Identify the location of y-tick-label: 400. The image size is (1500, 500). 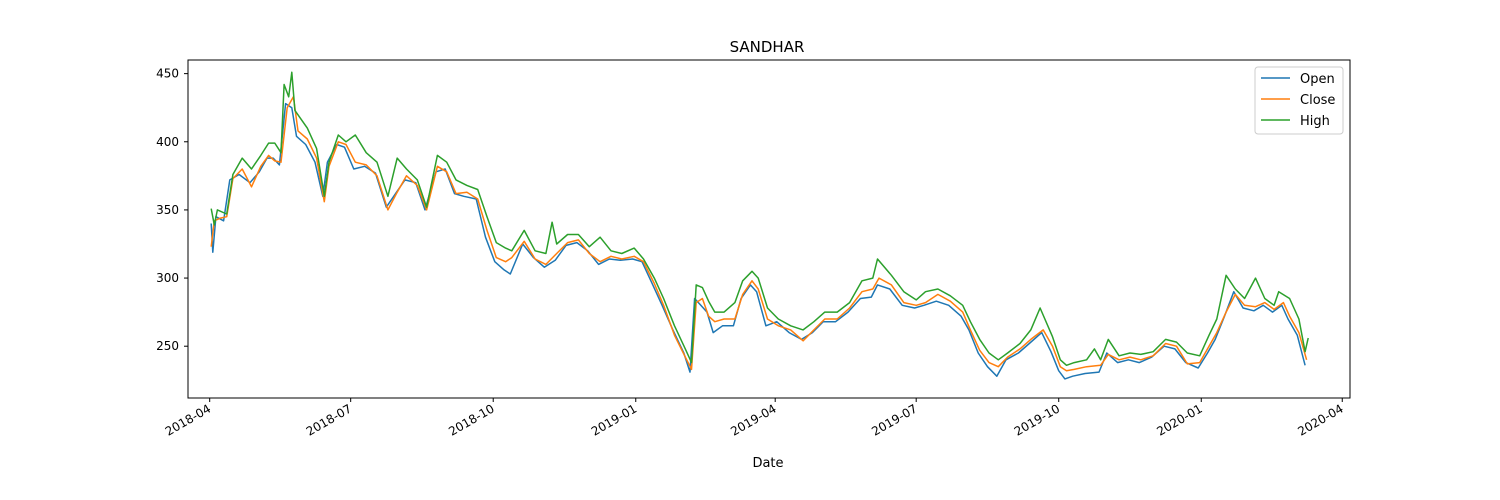
(167, 142).